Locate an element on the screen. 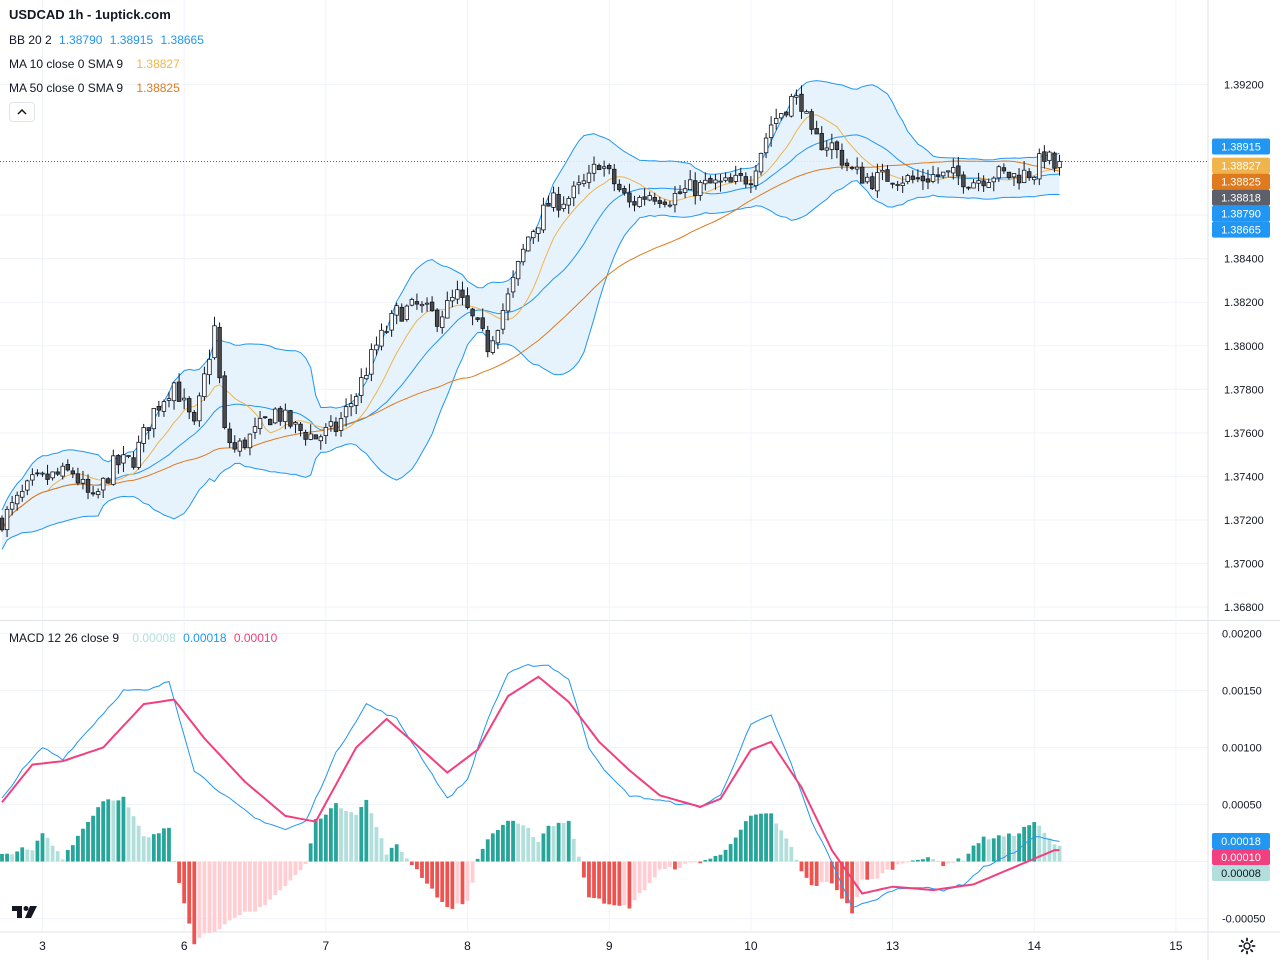 The image size is (1280, 960). gear-icon is located at coordinates (1247, 946).